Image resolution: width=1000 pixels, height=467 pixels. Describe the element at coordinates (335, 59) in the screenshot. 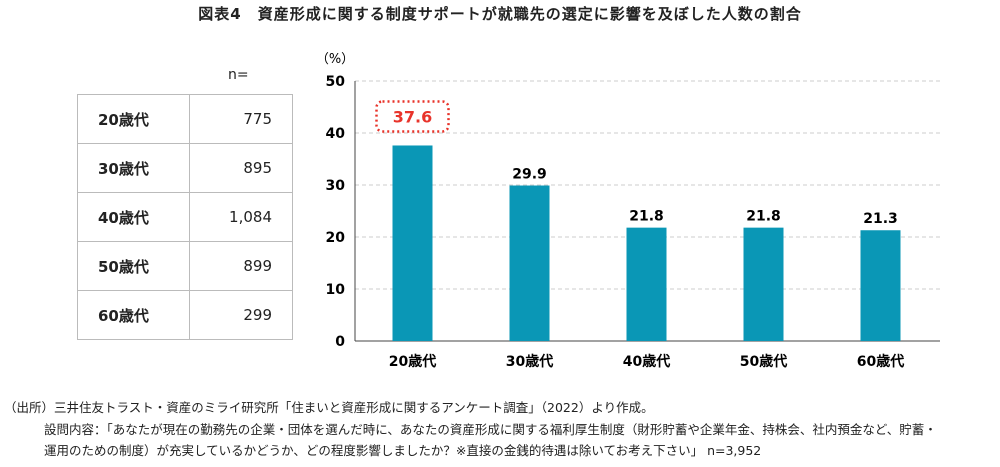

I see `y-axis-label: （%）` at that location.